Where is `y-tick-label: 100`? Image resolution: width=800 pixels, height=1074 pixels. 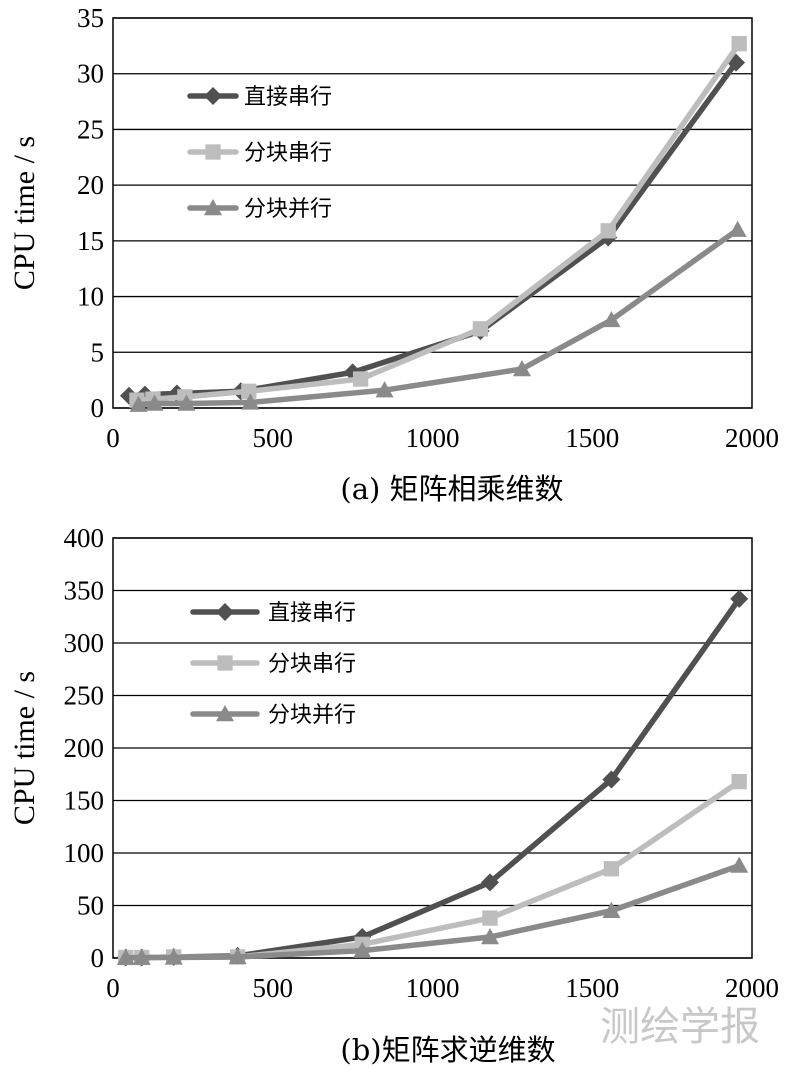
y-tick-label: 100 is located at coordinates (84, 853).